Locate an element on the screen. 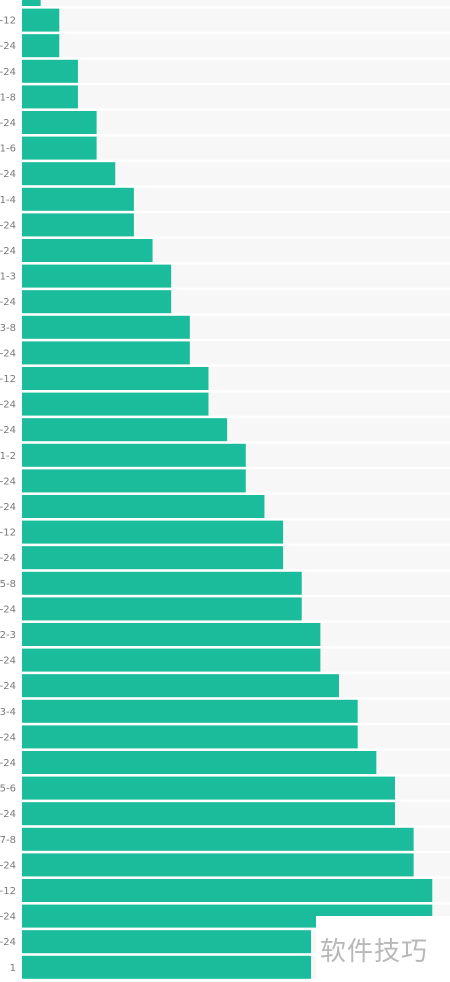  tick-label: 2-3 is located at coordinates (8, 635).